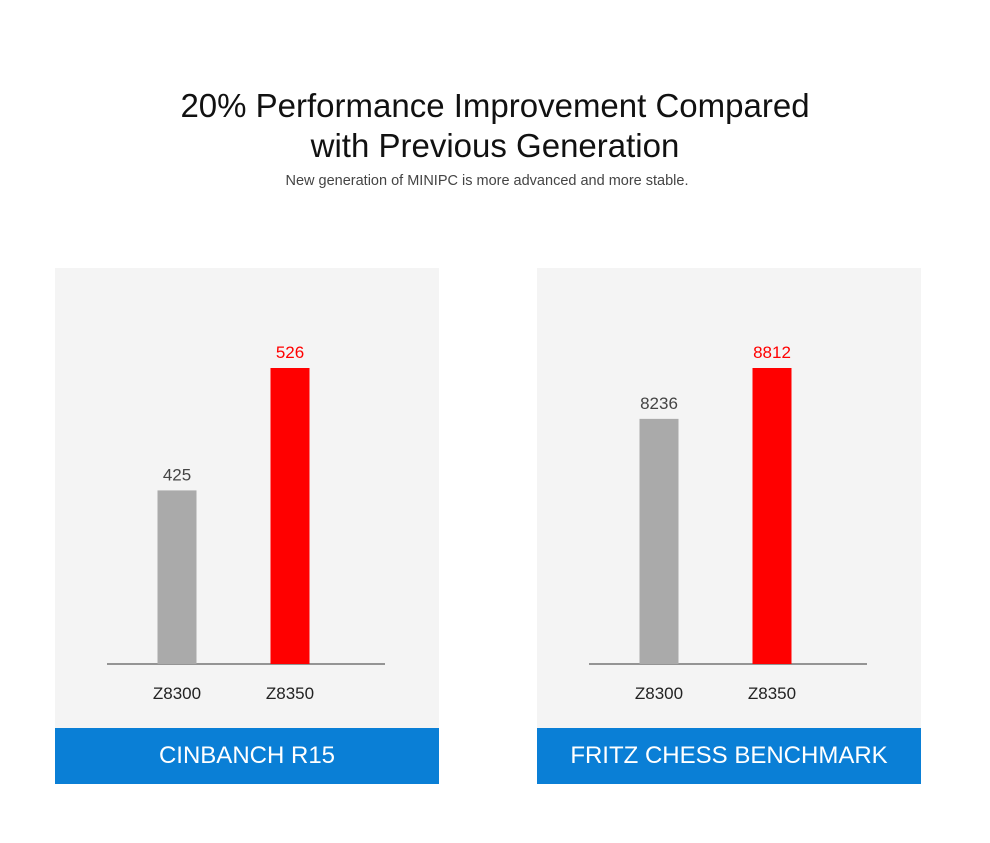 The width and height of the screenshot is (990, 843). I want to click on bar-value-label: 8812, so click(772, 352).